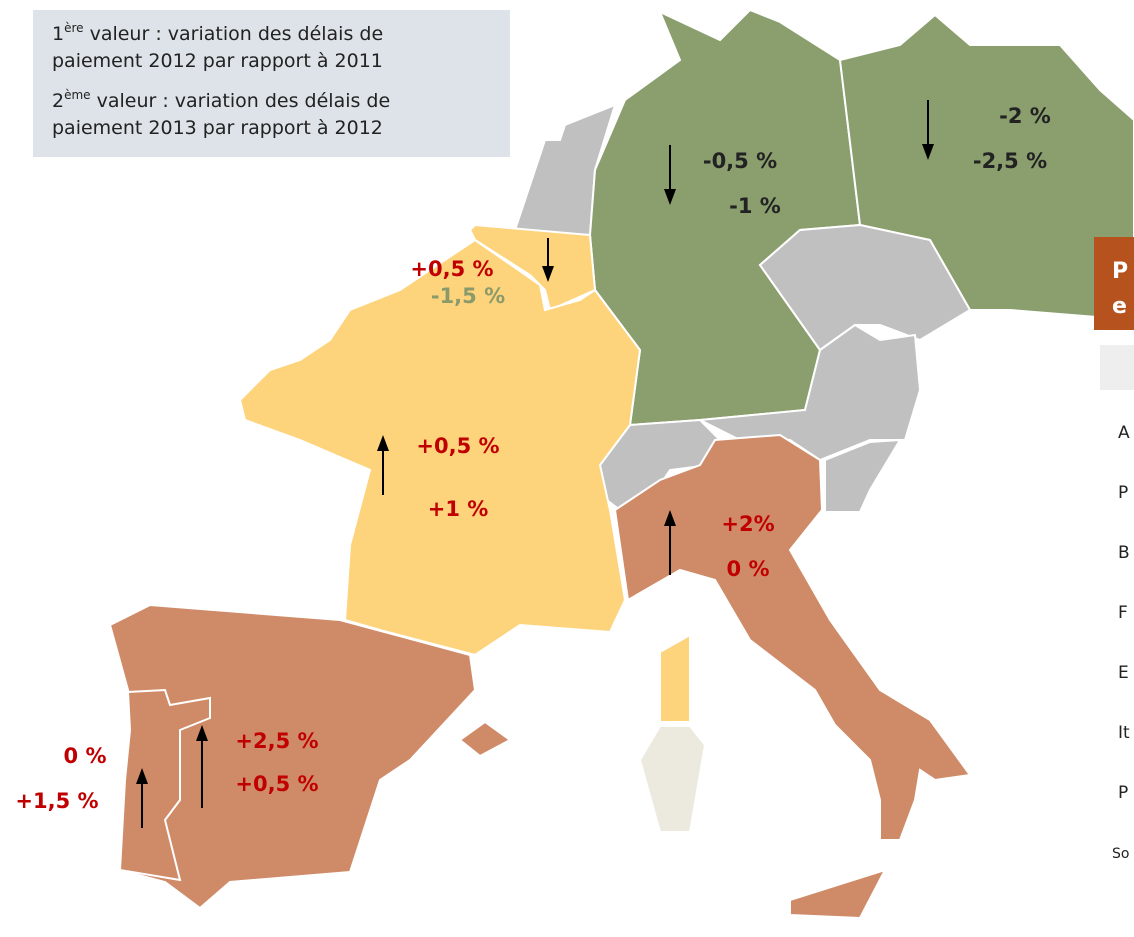 The image size is (1134, 937). I want to click on variation-label: +2%, so click(747, 524).